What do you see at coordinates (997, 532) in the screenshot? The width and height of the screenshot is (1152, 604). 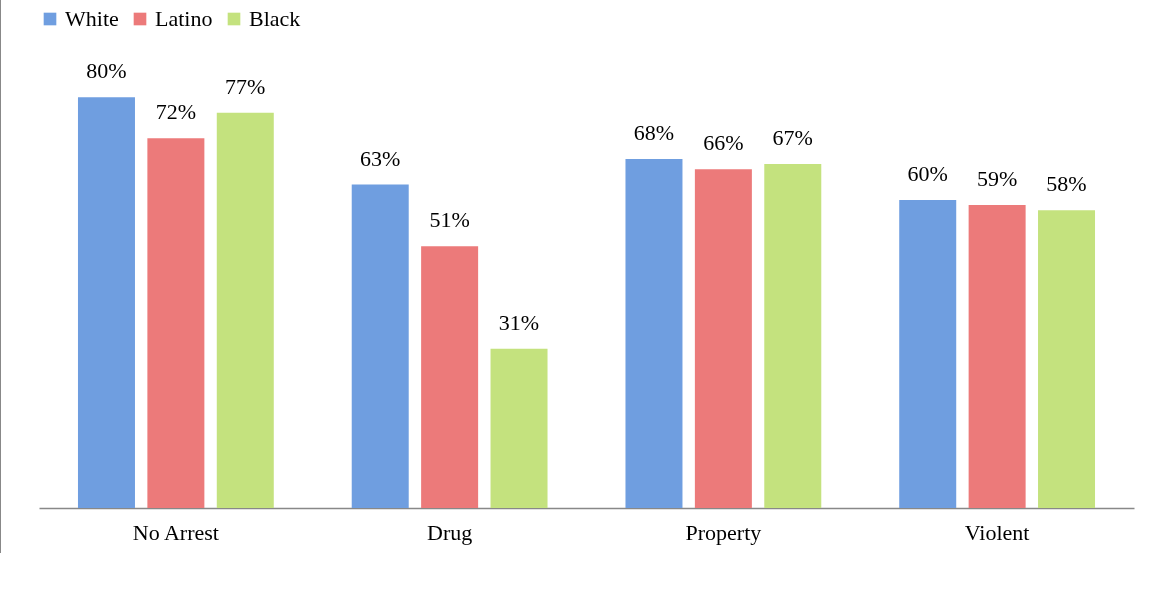 I see `x-tick-label: Violent` at bounding box center [997, 532].